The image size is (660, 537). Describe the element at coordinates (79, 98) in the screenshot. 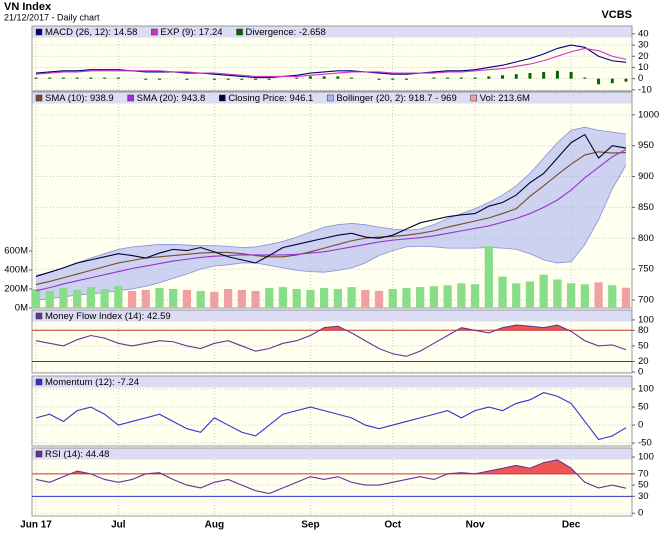

I see `legend-label: SMA (10): 938.9` at that location.